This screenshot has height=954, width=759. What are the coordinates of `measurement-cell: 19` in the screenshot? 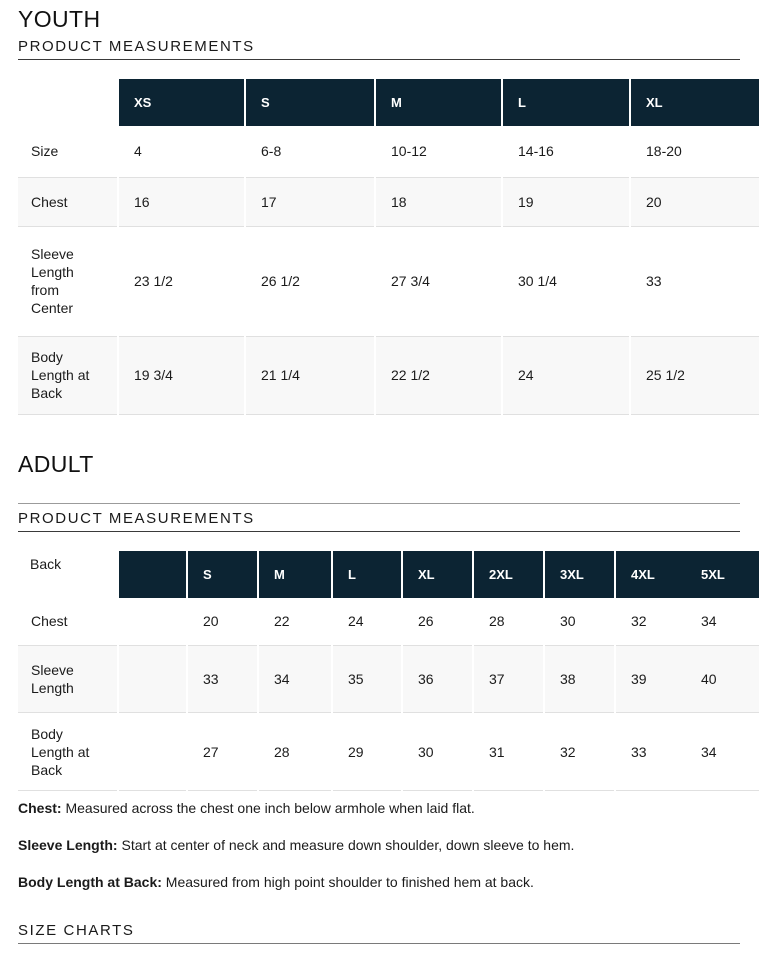 It's located at (565, 202).